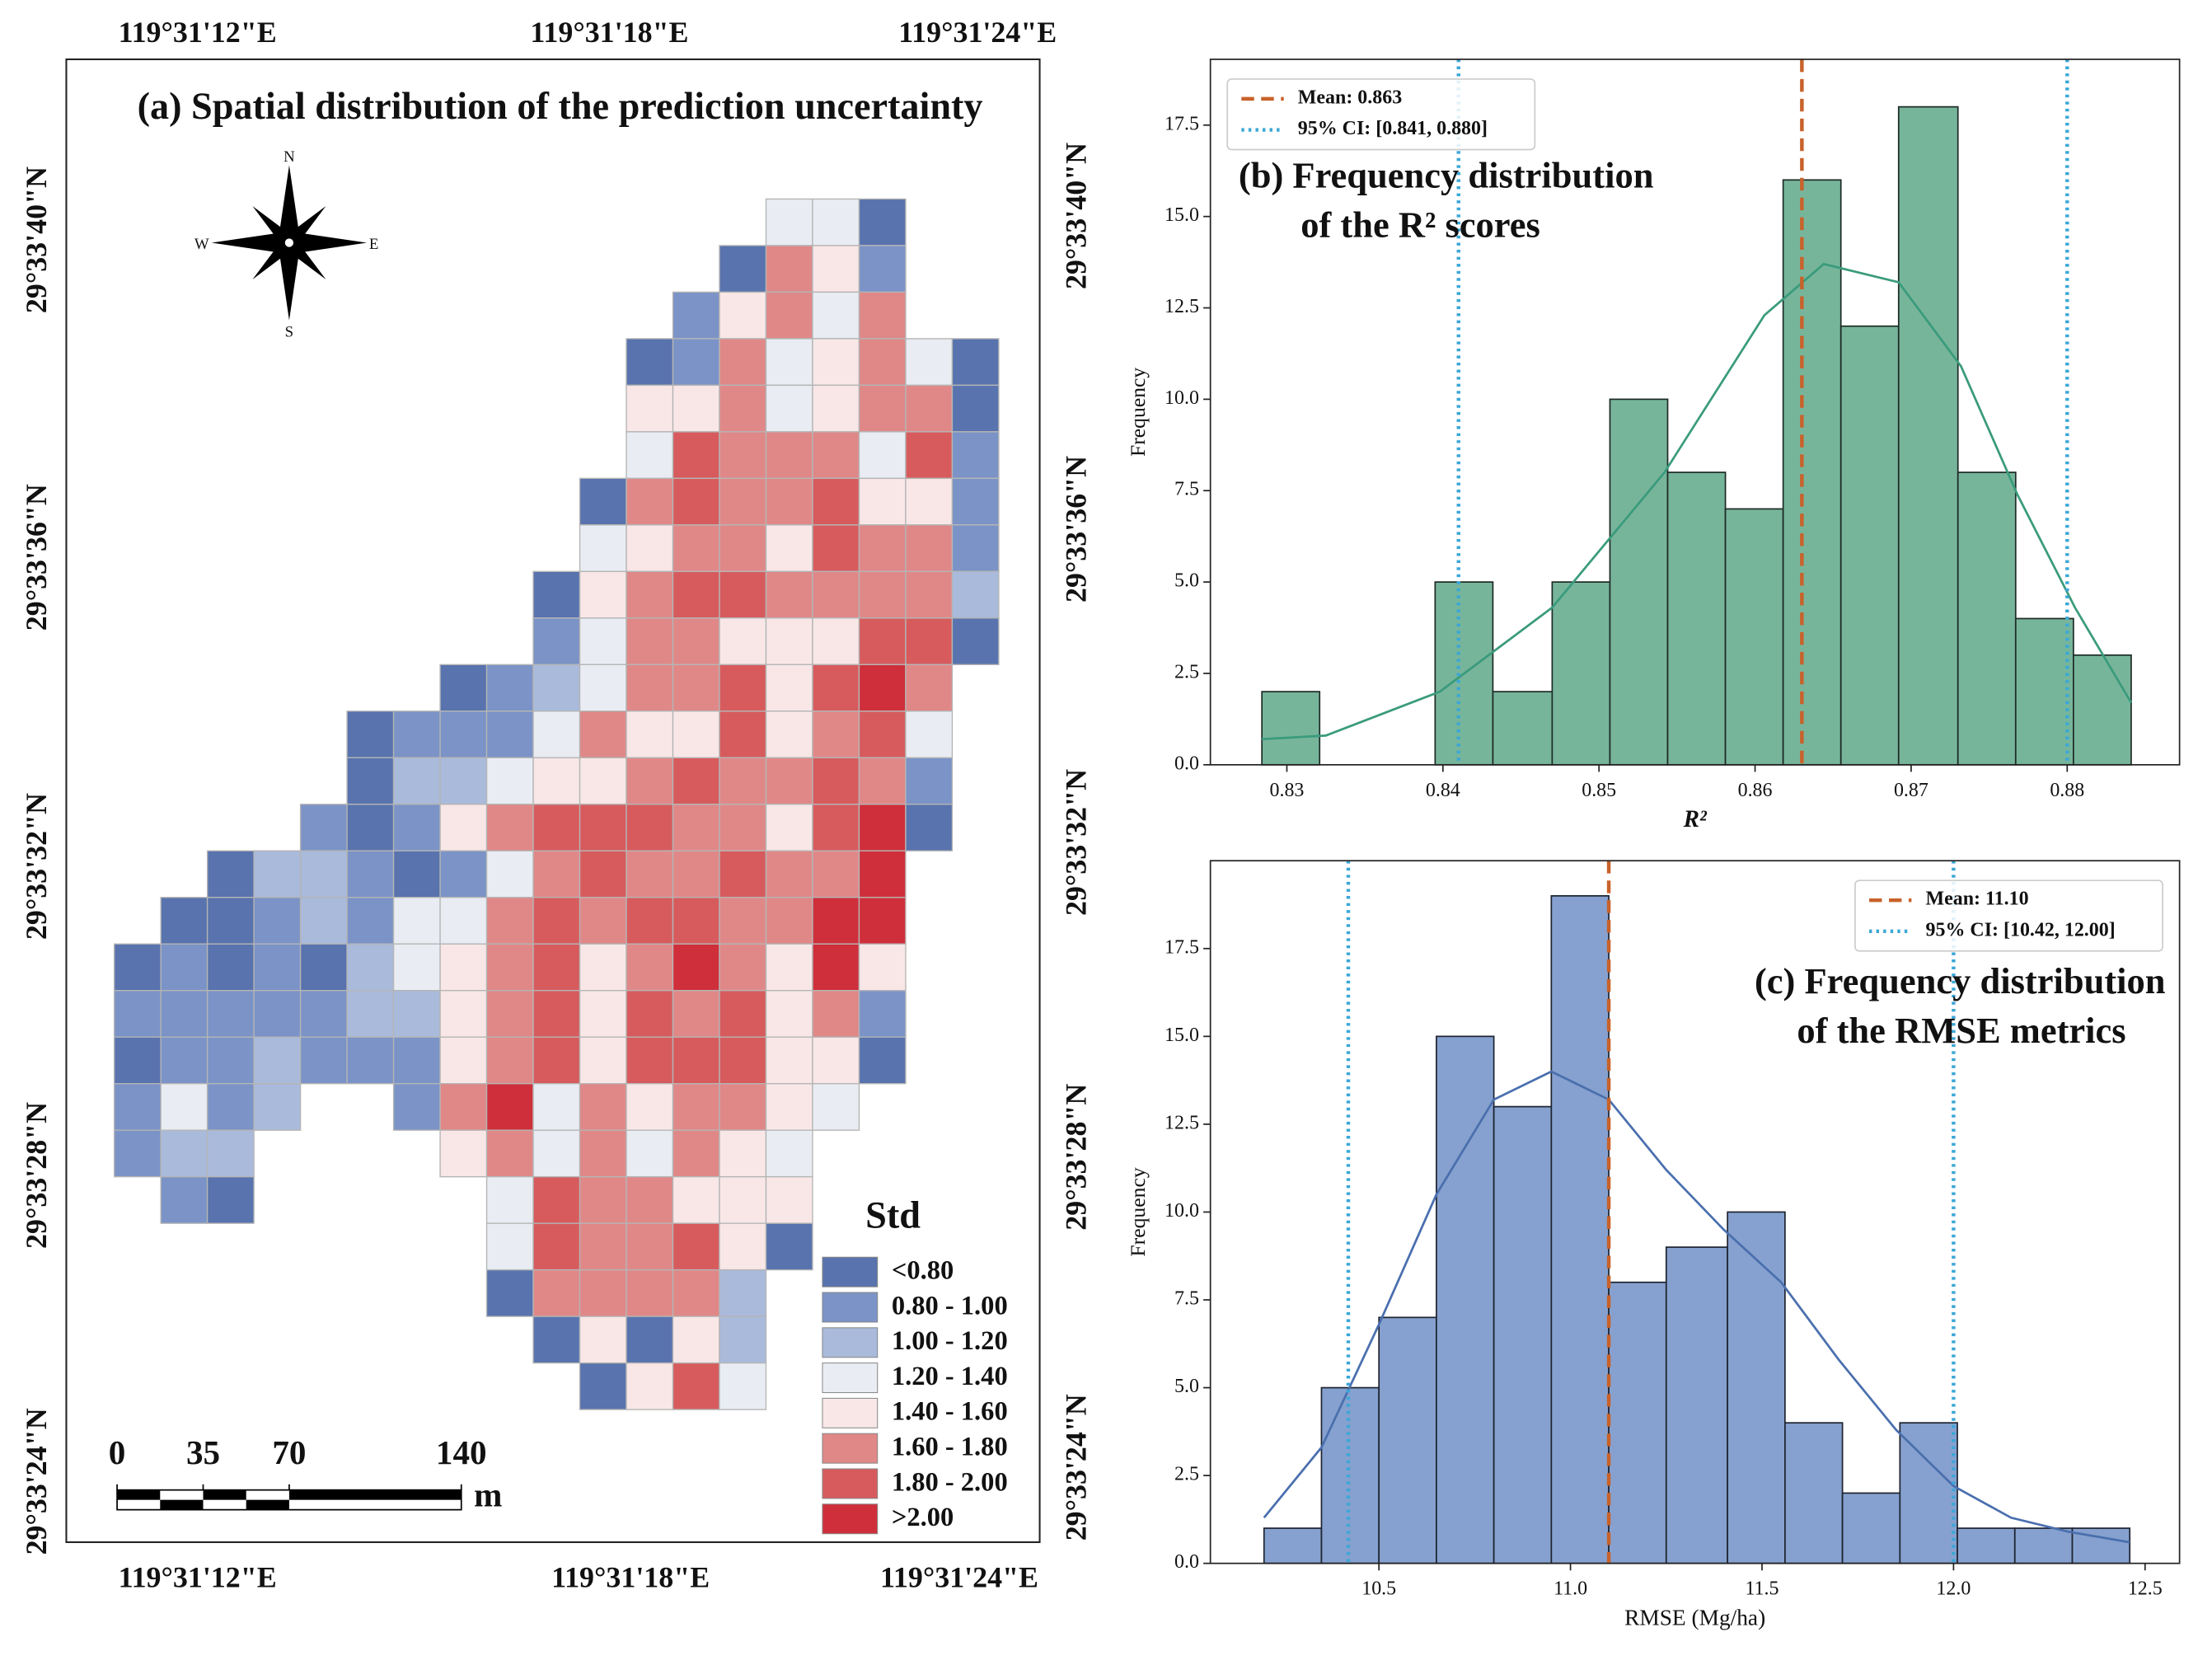 The width and height of the screenshot is (2212, 1665). Describe the element at coordinates (1960, 980) in the screenshot. I see `panel-title: (c) Frequency distribution` at that location.